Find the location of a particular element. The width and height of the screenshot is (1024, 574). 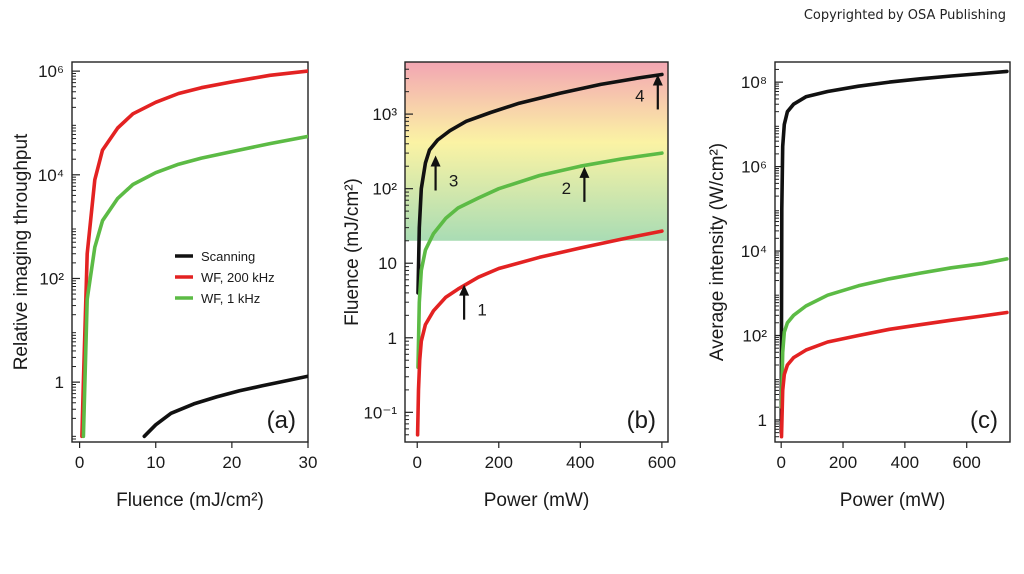

legend-label: Scanning is located at coordinates (228, 256).